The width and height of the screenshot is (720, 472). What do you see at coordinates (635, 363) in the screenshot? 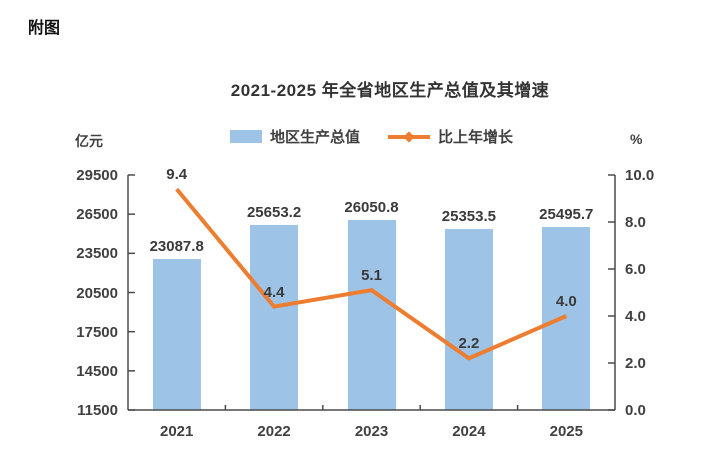
I see `right-axis-tick-label: 2.0` at bounding box center [635, 363].